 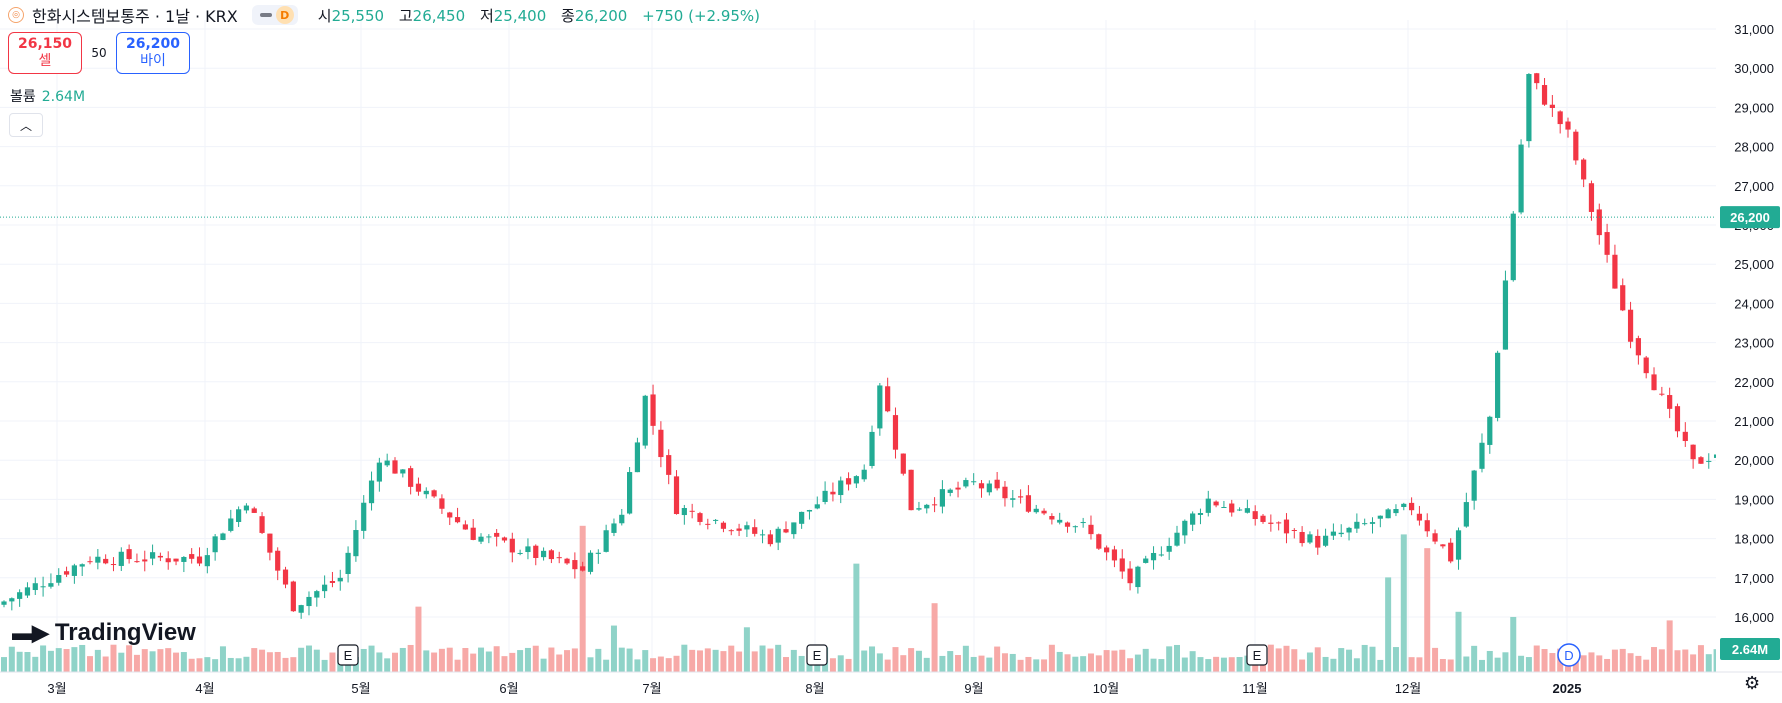 What do you see at coordinates (1567, 688) in the screenshot?
I see `time-tick-label: 2025` at bounding box center [1567, 688].